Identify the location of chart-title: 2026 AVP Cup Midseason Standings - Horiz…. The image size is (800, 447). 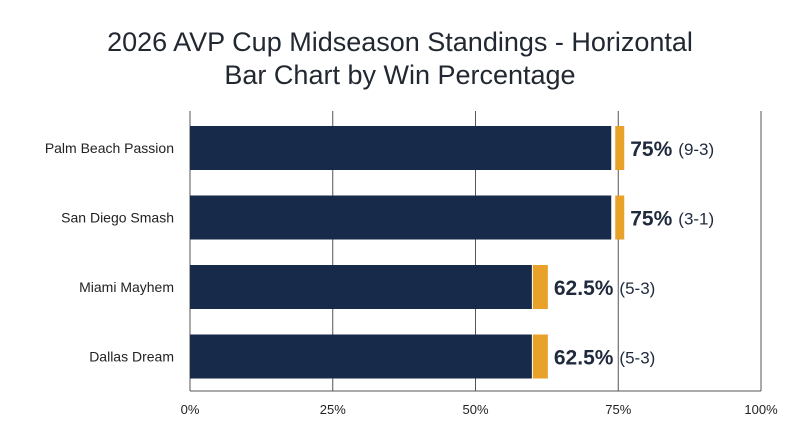
(400, 59).